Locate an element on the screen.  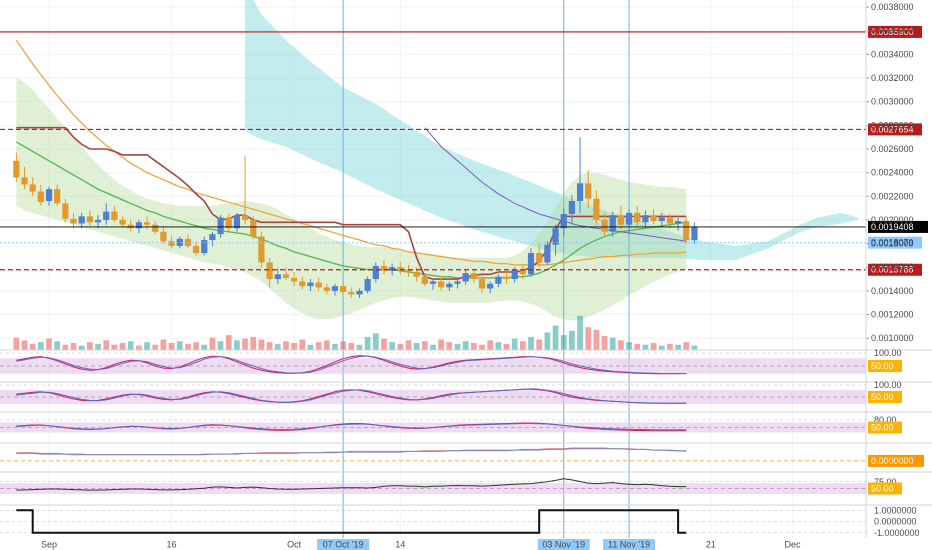
price-axis-label: 0.0010000 is located at coordinates (892, 338).